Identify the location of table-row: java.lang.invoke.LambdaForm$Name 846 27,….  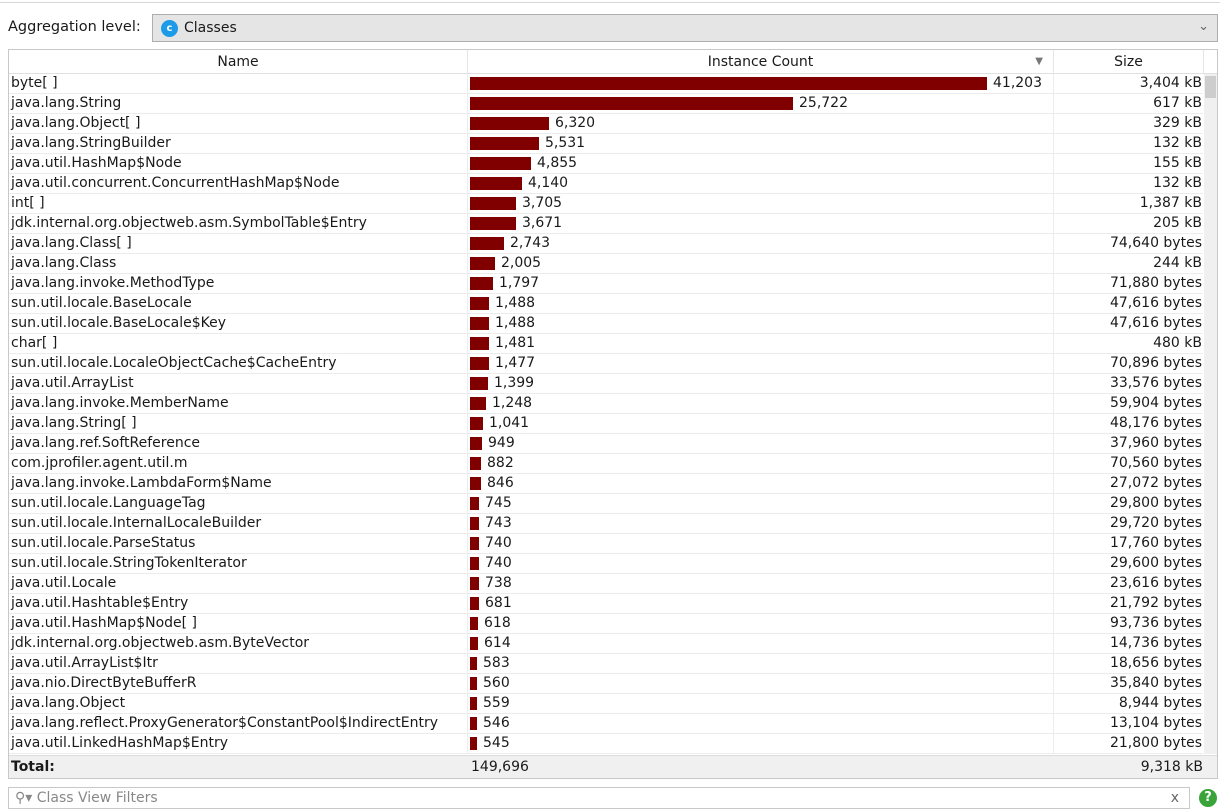
(606, 484).